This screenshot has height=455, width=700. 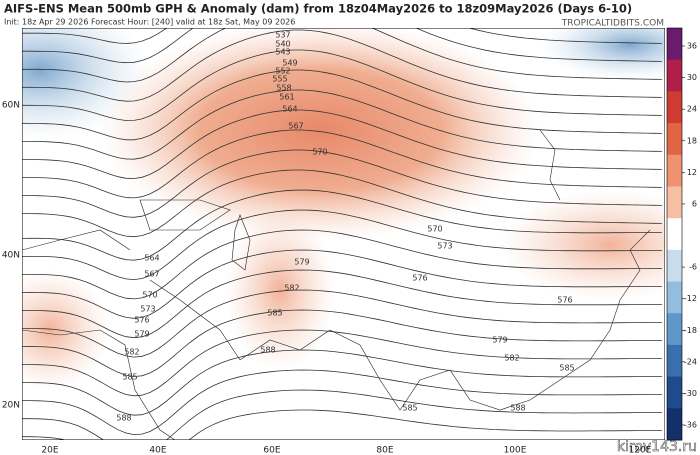 I want to click on colorbar-tick-label: 6, so click(x=694, y=203).